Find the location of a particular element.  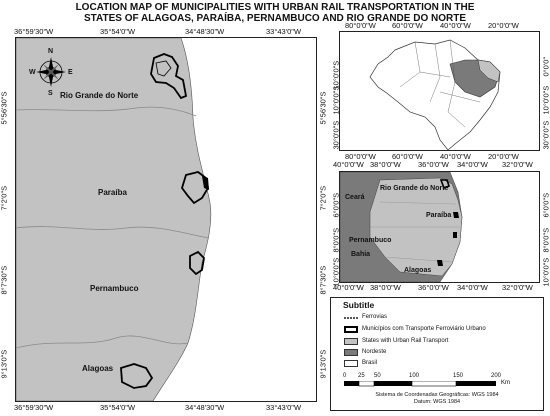

legend-swatch-nordeste is located at coordinates (351, 352).